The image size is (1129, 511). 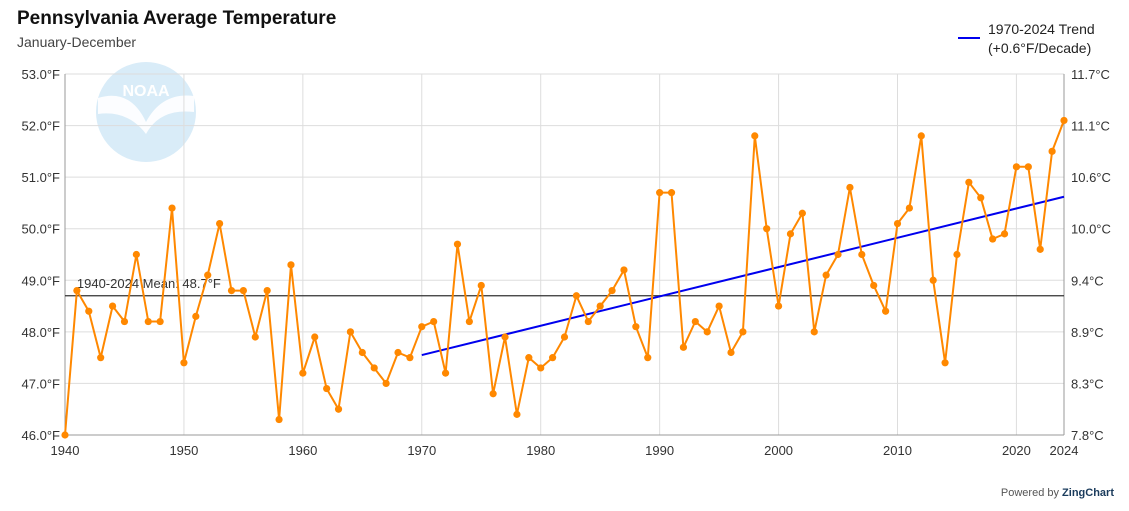 I want to click on y-tick-label: 50.0°F, so click(x=41, y=229).